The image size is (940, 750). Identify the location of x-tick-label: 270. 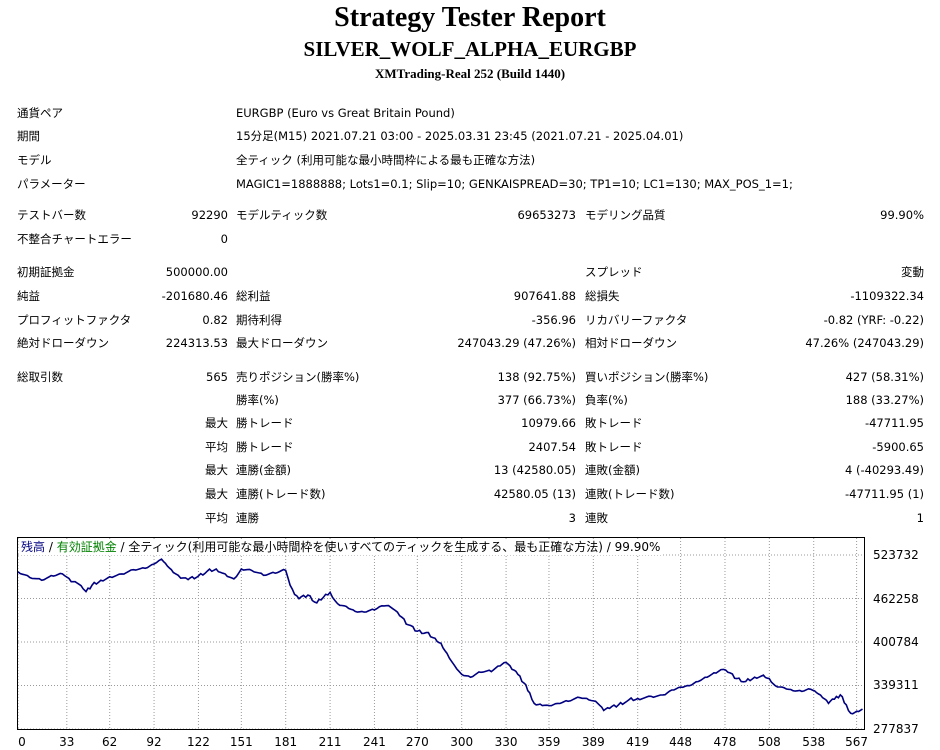
(417, 742).